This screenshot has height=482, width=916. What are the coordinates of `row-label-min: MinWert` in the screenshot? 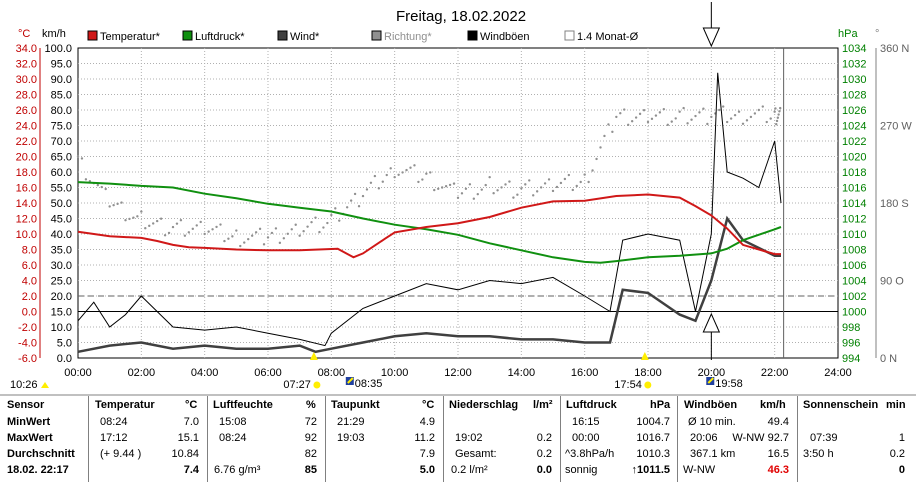 It's located at (29, 422).